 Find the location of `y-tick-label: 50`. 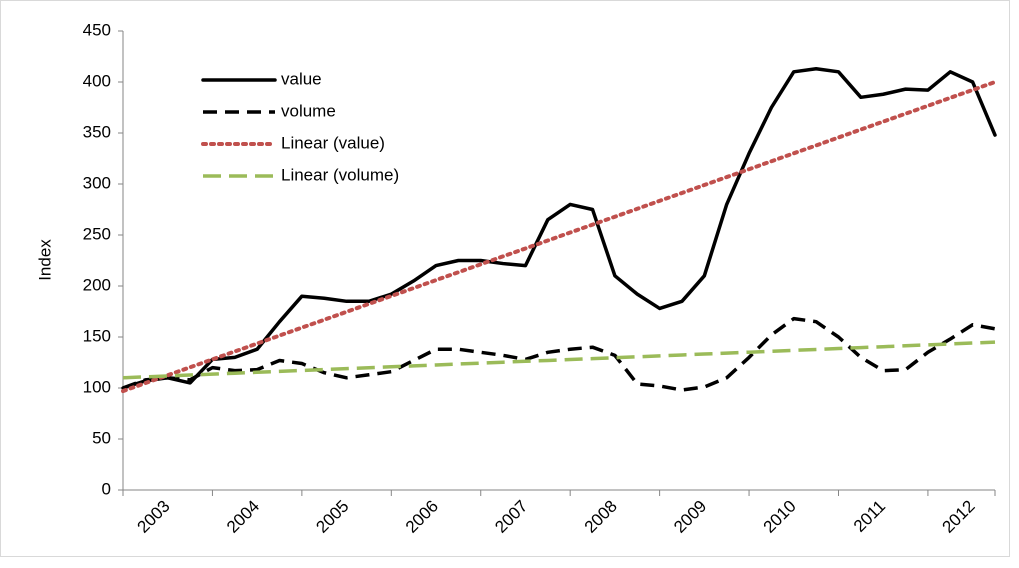

y-tick-label: 50 is located at coordinates (101, 437).